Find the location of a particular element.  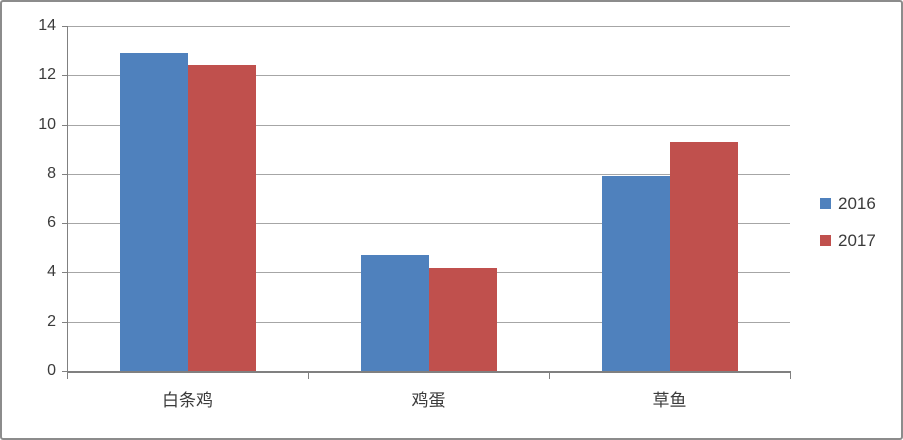

y-axis-label-2: 2 is located at coordinates (51, 321).